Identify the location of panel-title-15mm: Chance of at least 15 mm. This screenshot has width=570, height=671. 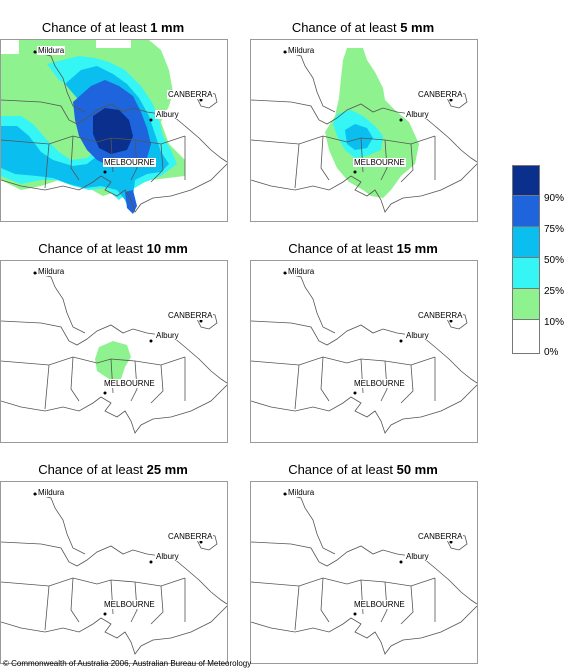
(363, 248).